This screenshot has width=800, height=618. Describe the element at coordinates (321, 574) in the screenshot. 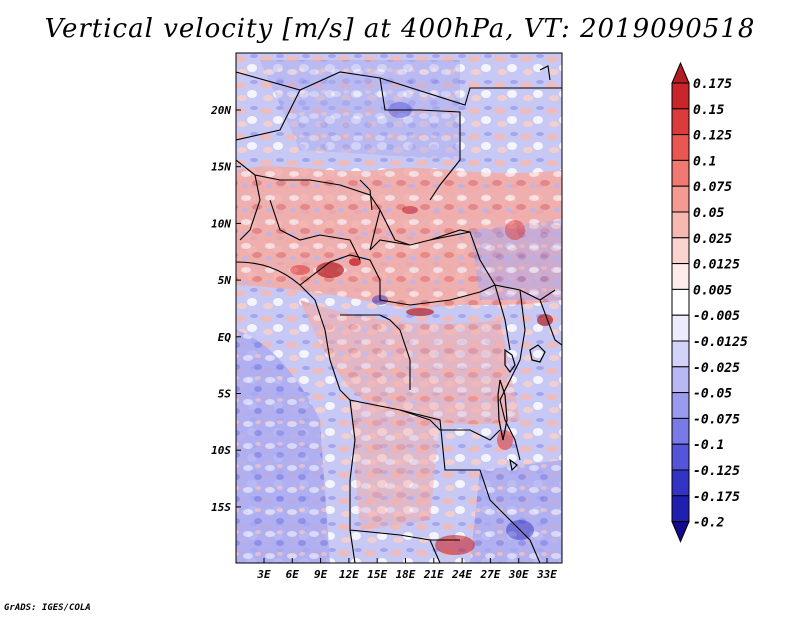

I see `lon-label: 9E` at that location.